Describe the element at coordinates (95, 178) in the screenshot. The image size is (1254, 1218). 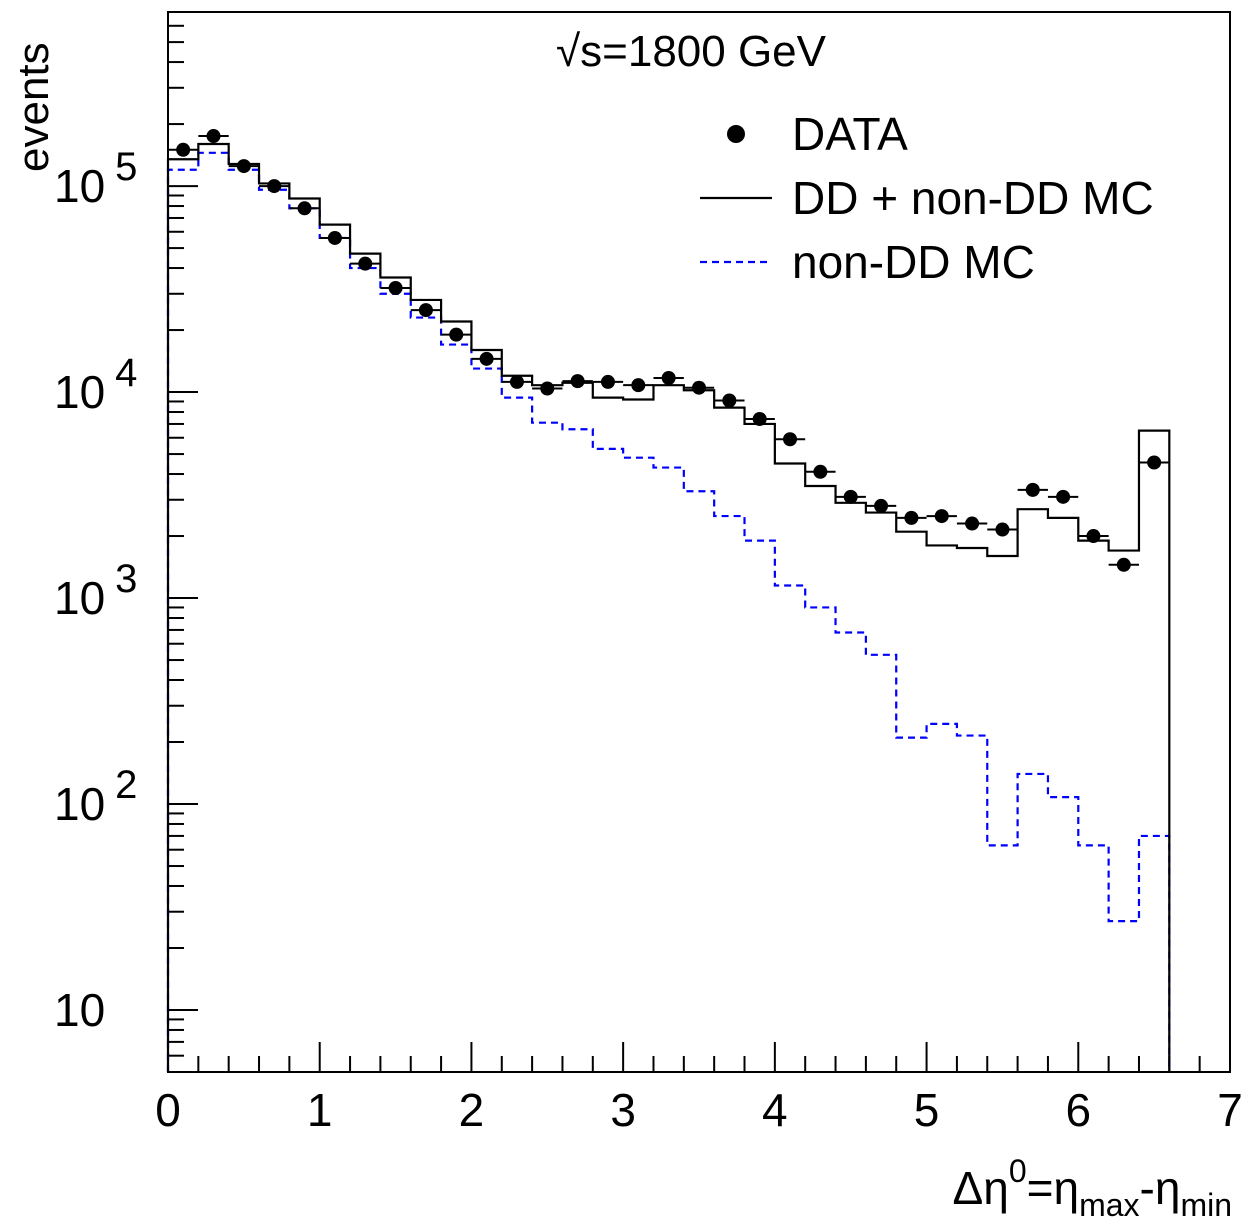
I see `y-tick-label: 10 5` at that location.